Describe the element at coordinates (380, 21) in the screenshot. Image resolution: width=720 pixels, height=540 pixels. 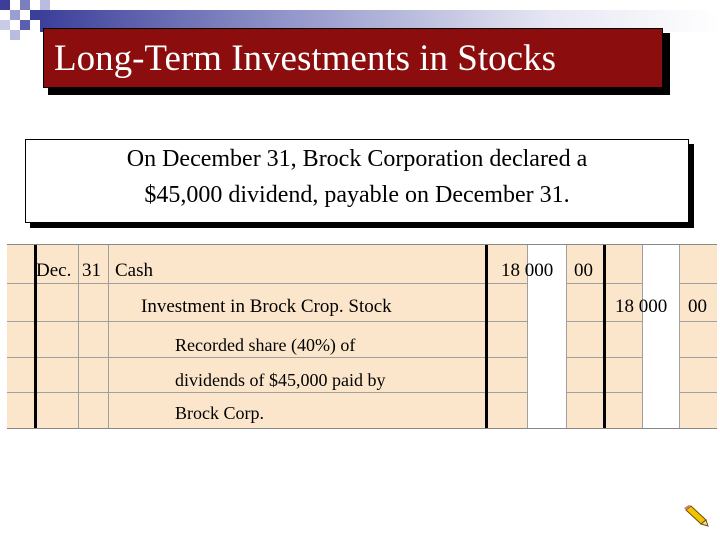
I see `header-gradient-band` at that location.